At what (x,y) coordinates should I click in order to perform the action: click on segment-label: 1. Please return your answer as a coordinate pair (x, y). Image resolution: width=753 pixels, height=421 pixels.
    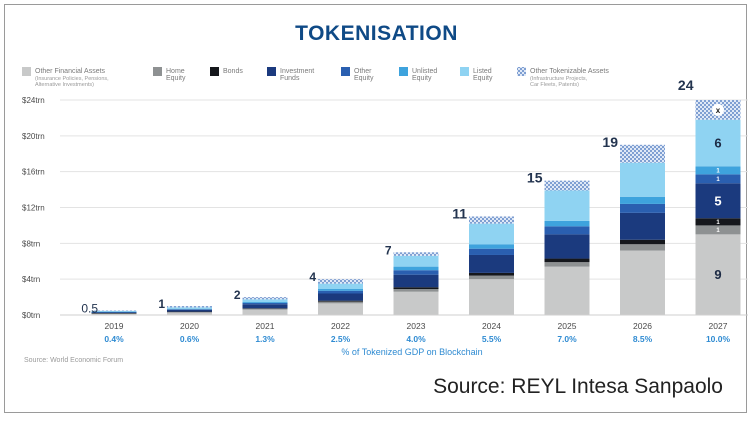
    Looking at the image, I should click on (718, 171).